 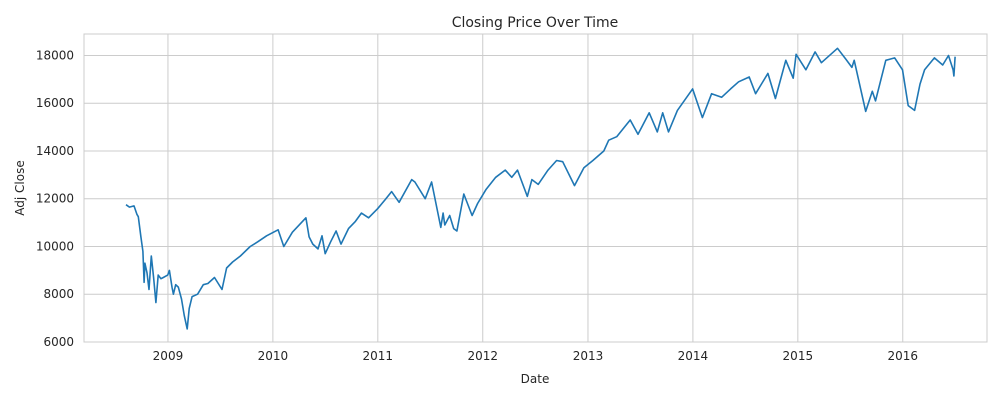 I want to click on y-tick-label: 12000, so click(x=55, y=199).